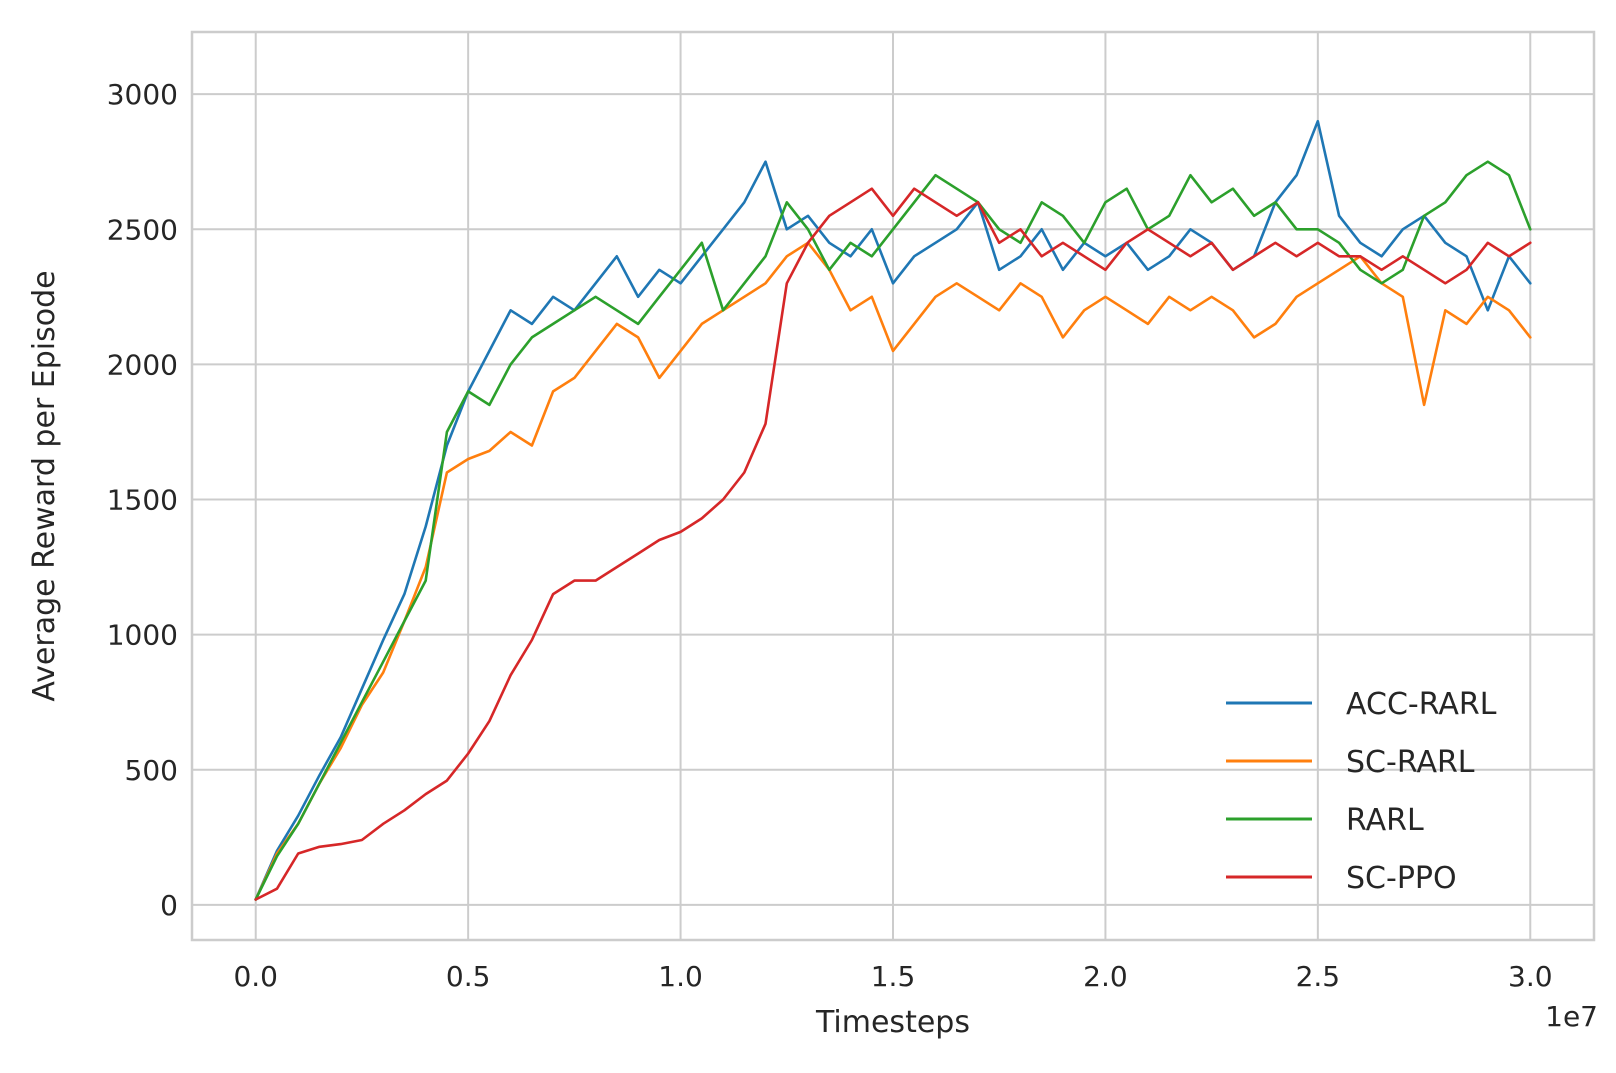 The width and height of the screenshot is (1616, 1073). I want to click on y-tick-labels: 0 500 1000 1500 2000 2500 3000, so click(142, 500).